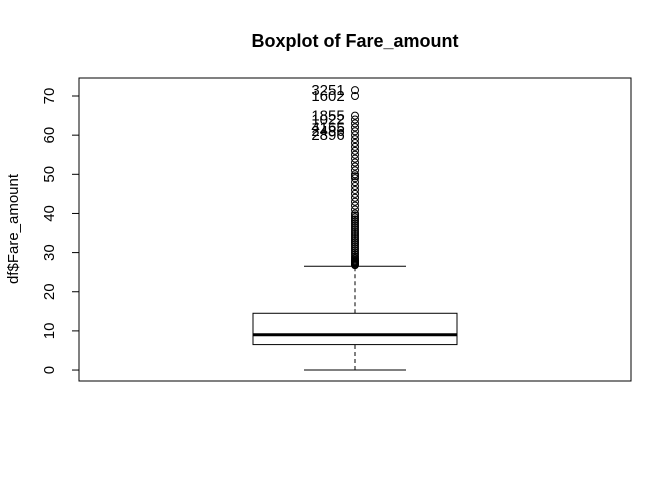 The width and height of the screenshot is (672, 480). Describe the element at coordinates (49, 331) in the screenshot. I see `y-tick-label: 10` at that location.